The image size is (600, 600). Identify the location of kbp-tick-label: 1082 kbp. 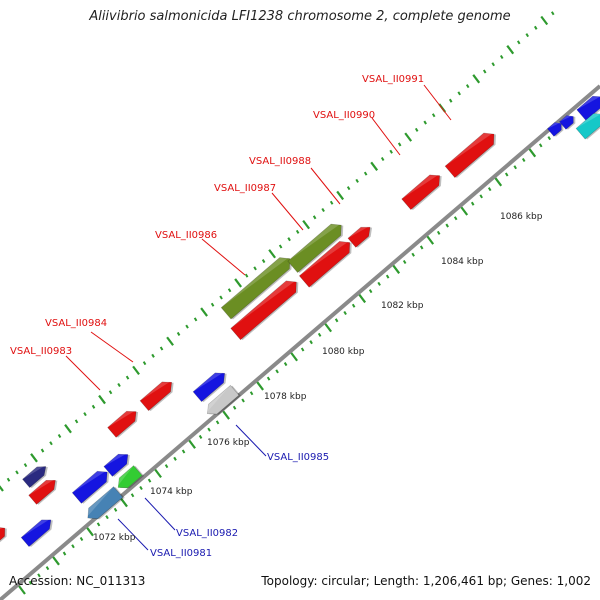
(402, 306).